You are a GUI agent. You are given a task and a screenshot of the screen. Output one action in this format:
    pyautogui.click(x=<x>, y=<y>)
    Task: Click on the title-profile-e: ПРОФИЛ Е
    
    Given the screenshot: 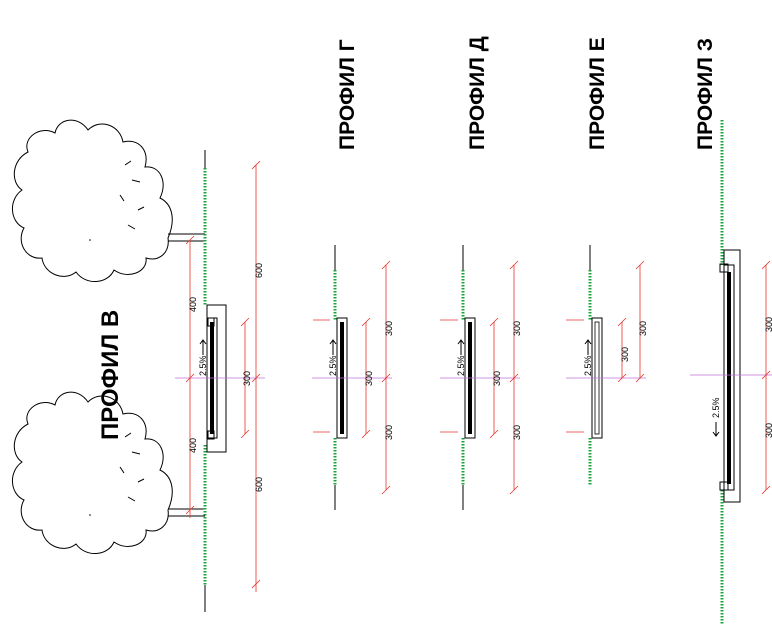 What is the action you would take?
    pyautogui.click(x=597, y=93)
    